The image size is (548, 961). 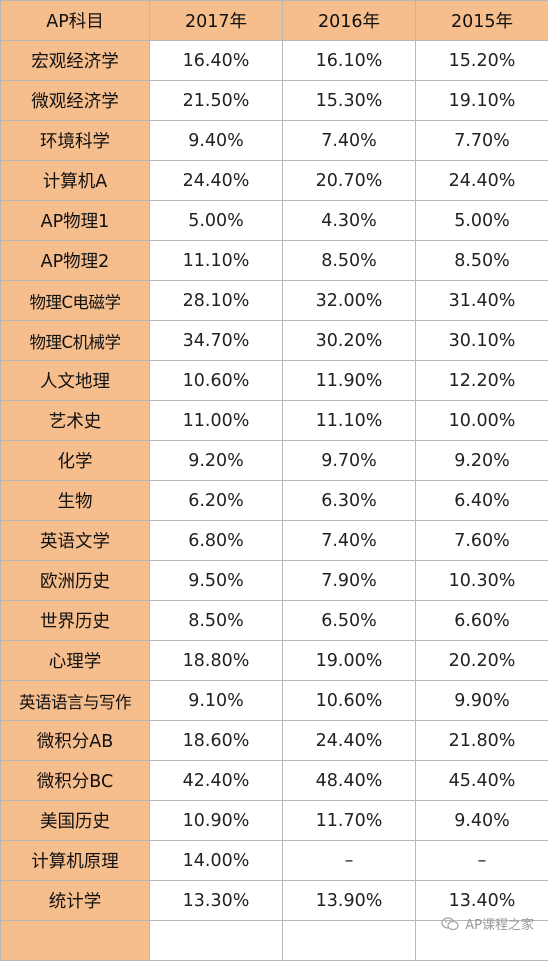 What do you see at coordinates (75, 741) in the screenshot?
I see `subject-cell: 微积分AB` at bounding box center [75, 741].